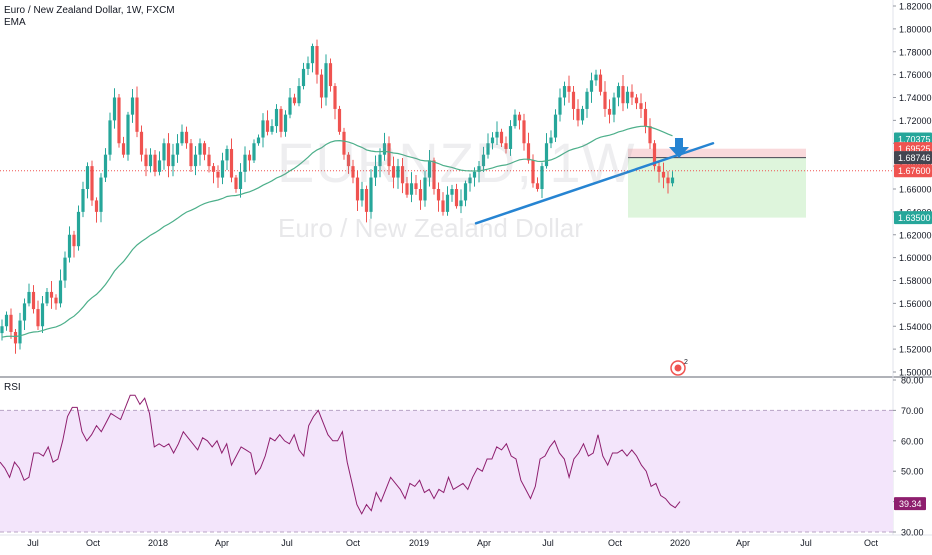 This screenshot has height=555, width=932. What do you see at coordinates (912, 411) in the screenshot?
I see `rsi-tick-label: 70.00` at bounding box center [912, 411].